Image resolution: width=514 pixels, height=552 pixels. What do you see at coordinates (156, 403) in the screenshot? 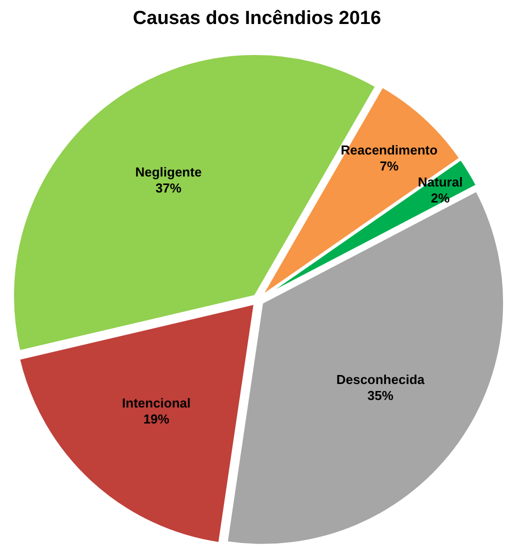
I see `slice-label: Intencional` at bounding box center [156, 403].